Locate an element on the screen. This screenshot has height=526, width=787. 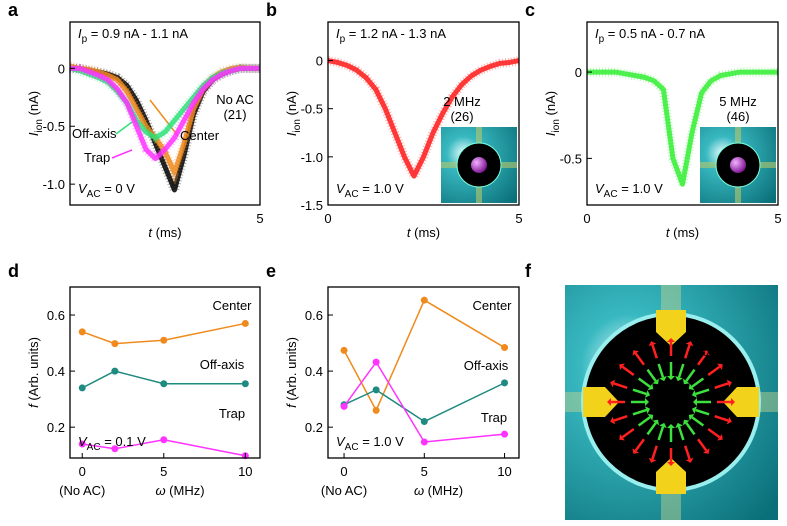
text-part: I is located at coordinates (291, 134).